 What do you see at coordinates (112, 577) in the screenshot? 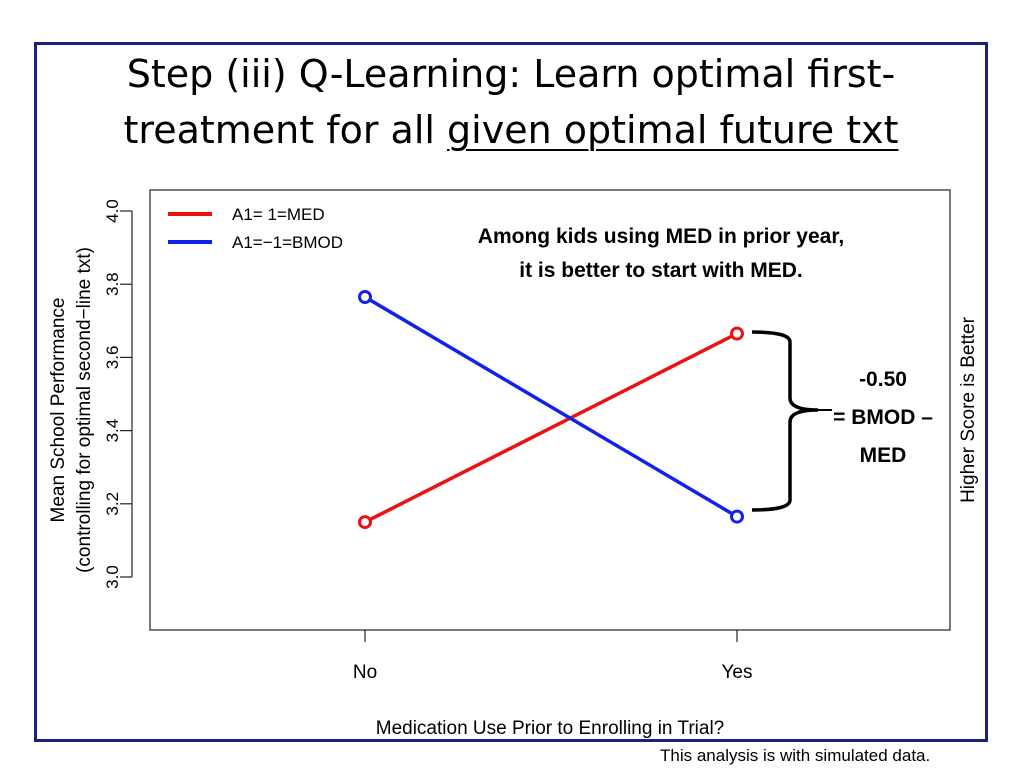
I see `y-tick-label: 3.0` at bounding box center [112, 577].